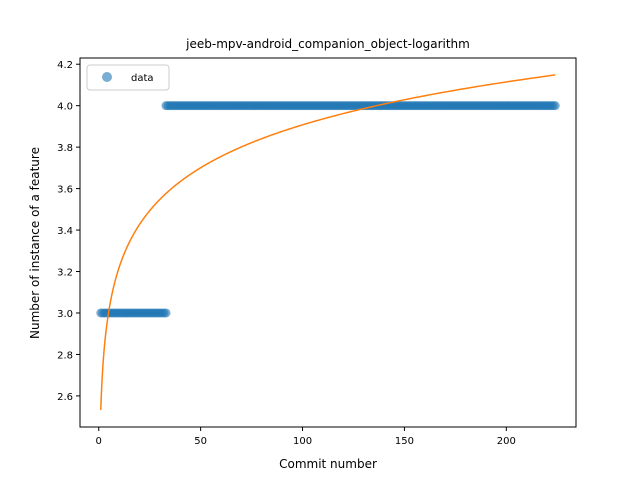 This screenshot has height=480, width=640. What do you see at coordinates (65, 107) in the screenshot?
I see `y-tick-label: 4.0` at bounding box center [65, 107].